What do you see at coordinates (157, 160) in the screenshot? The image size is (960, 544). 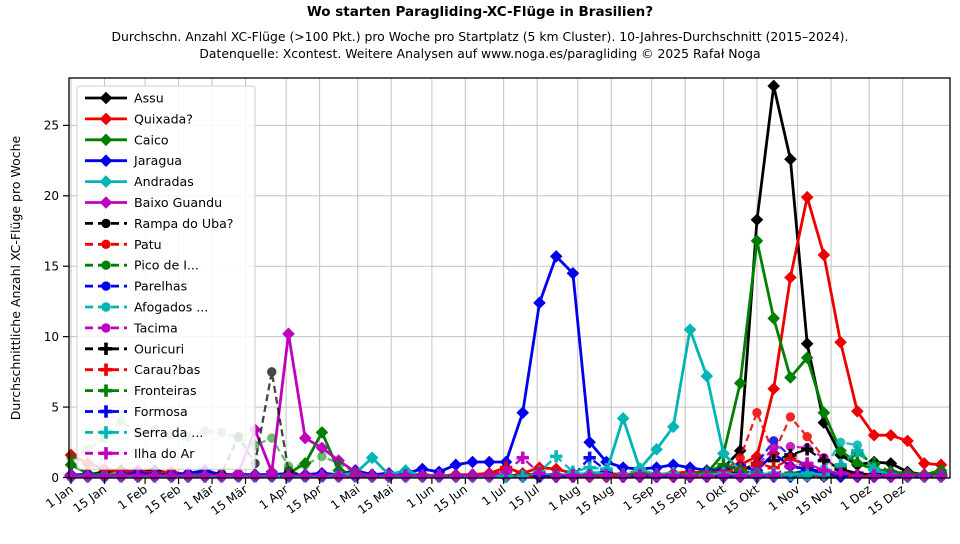 I see `legend-label: Jaragua` at bounding box center [157, 160].